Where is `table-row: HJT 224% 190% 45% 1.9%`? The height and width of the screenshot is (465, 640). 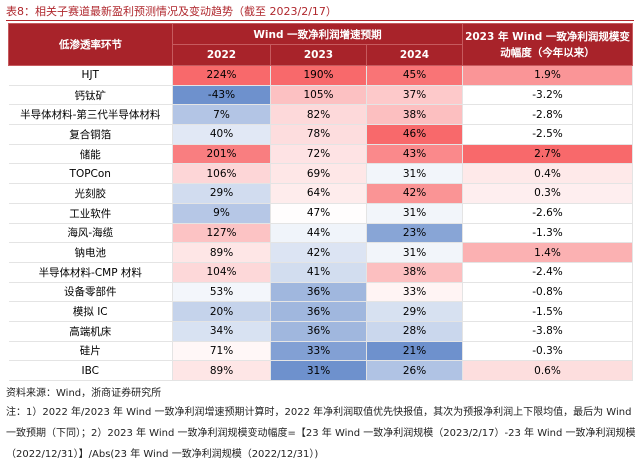 table-row: HJT 224% 190% 45% 1.9% is located at coordinates (320, 75).